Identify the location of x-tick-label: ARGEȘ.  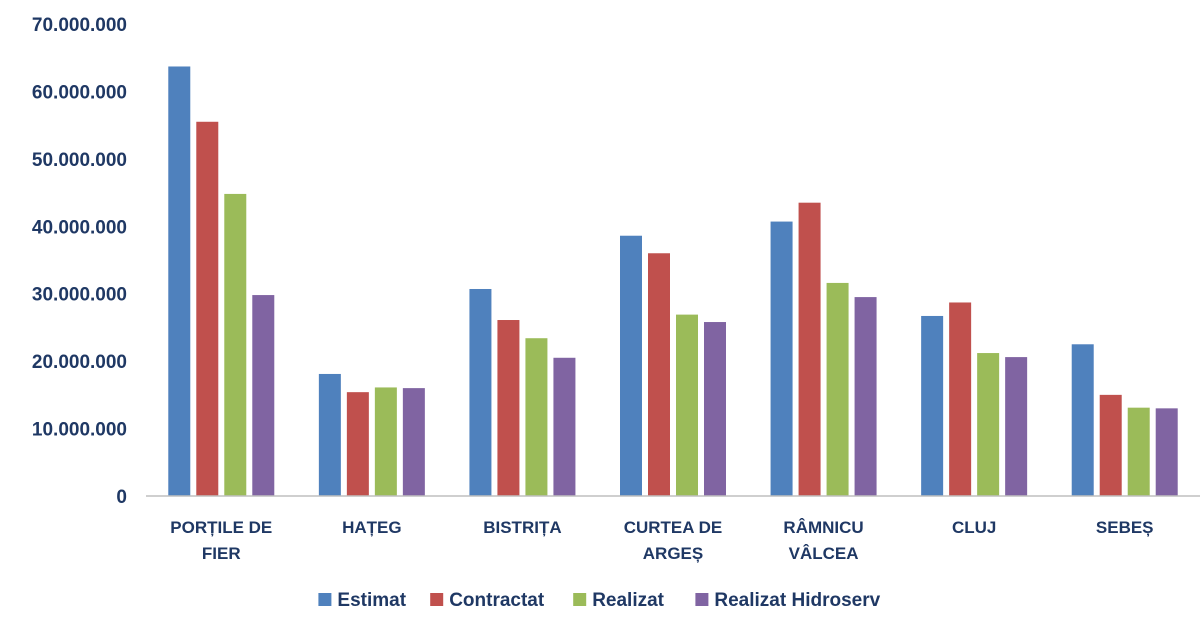
(673, 553).